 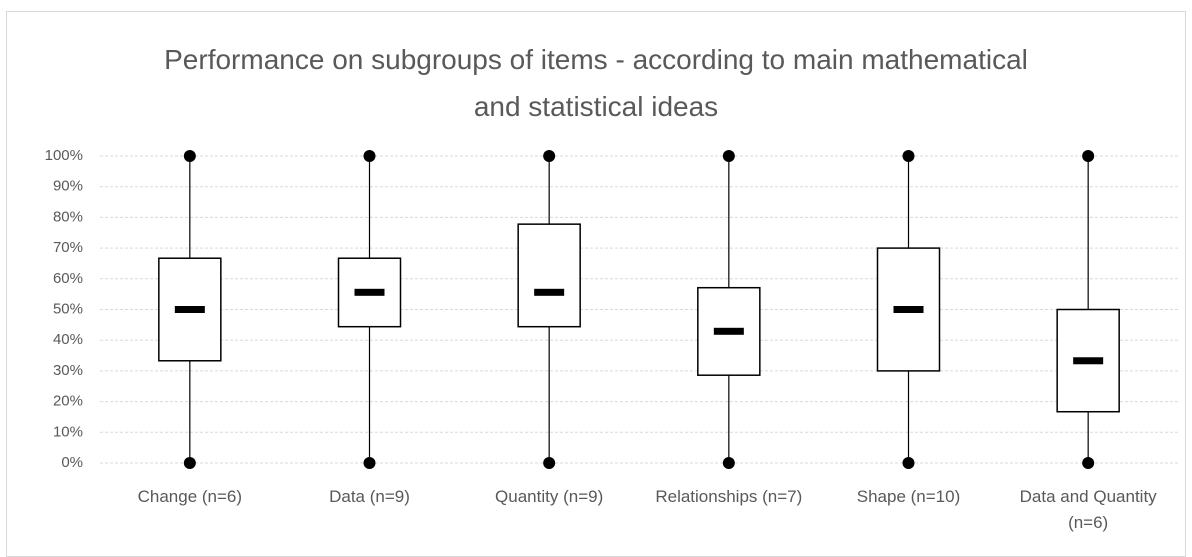 What do you see at coordinates (68, 186) in the screenshot?
I see `y-tick-label: 90%` at bounding box center [68, 186].